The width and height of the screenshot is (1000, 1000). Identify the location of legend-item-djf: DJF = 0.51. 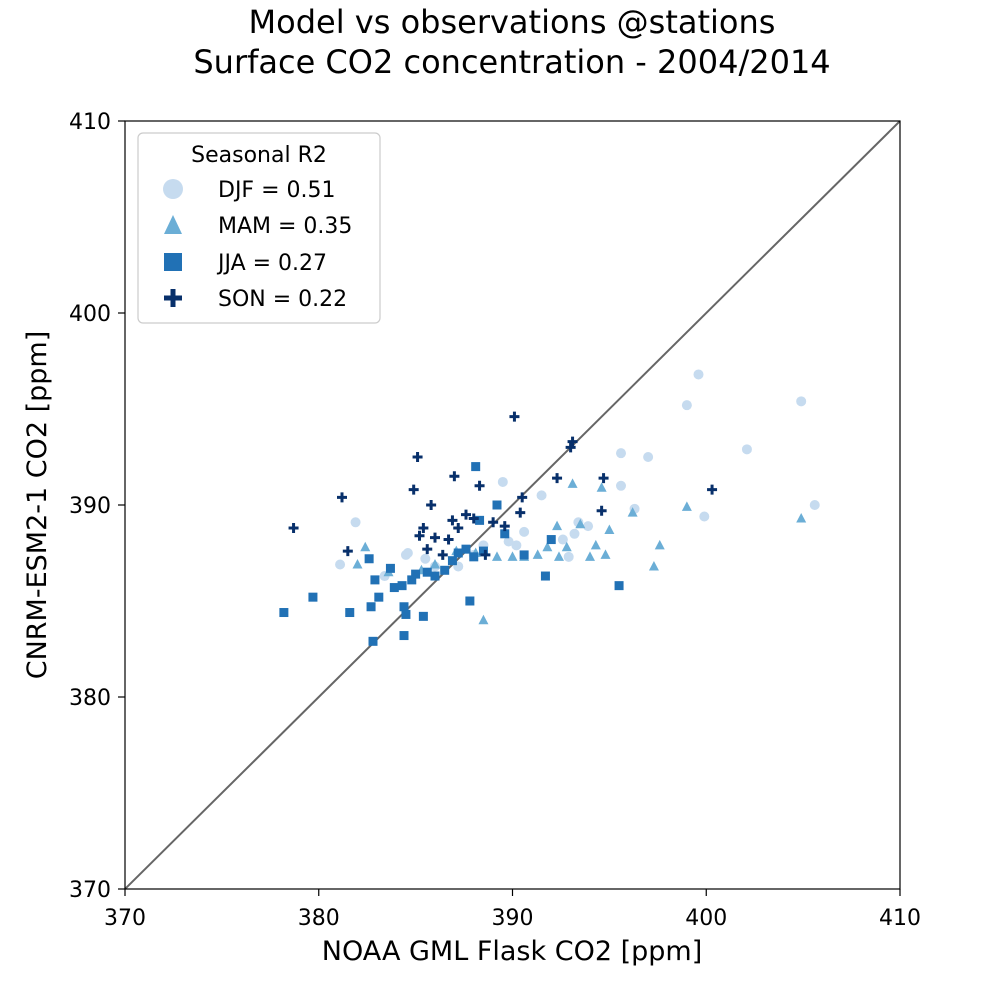
(249, 190).